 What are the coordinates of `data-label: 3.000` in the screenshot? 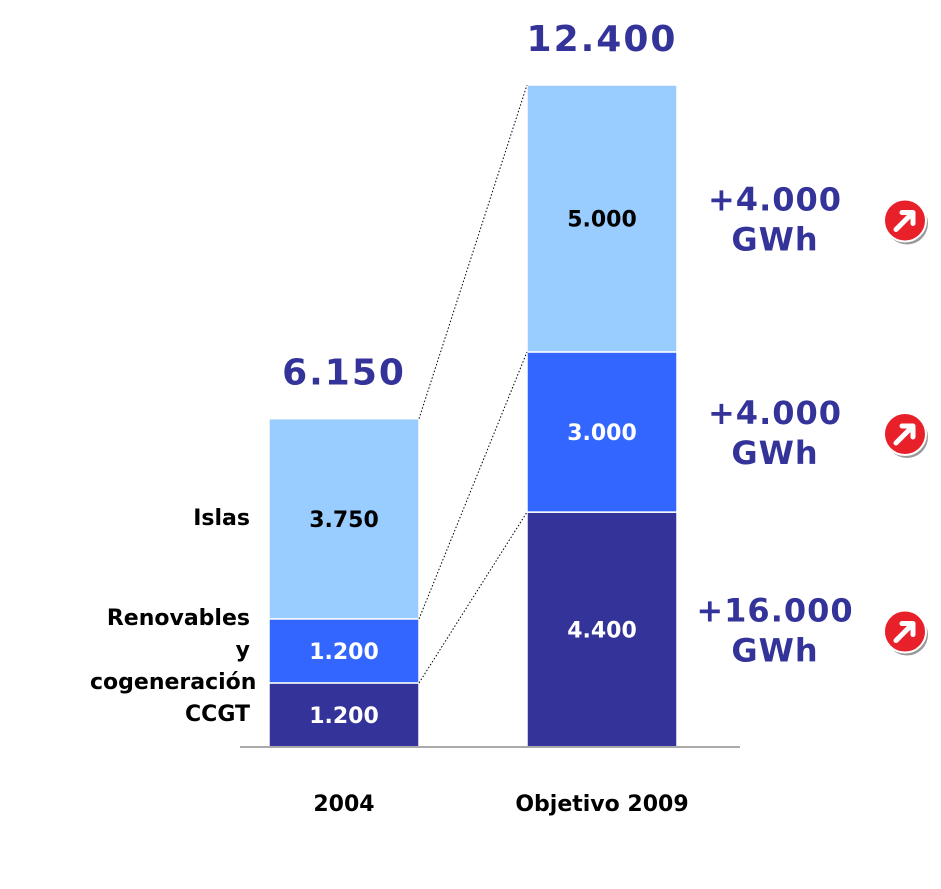 It's located at (602, 433).